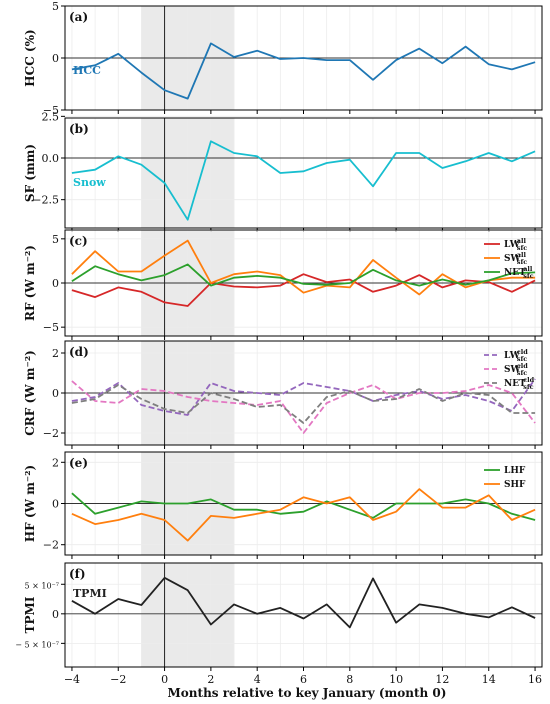 The height and width of the screenshot is (704, 550). I want to click on legend-entry: SHF, so click(515, 485).